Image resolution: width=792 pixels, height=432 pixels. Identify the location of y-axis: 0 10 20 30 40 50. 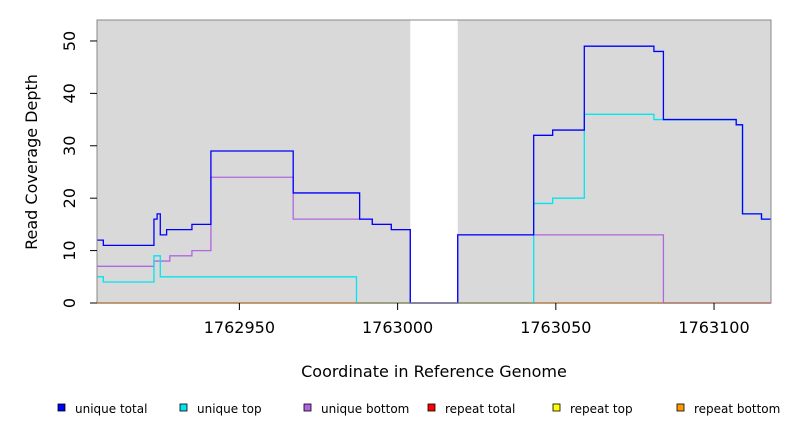
(78, 169).